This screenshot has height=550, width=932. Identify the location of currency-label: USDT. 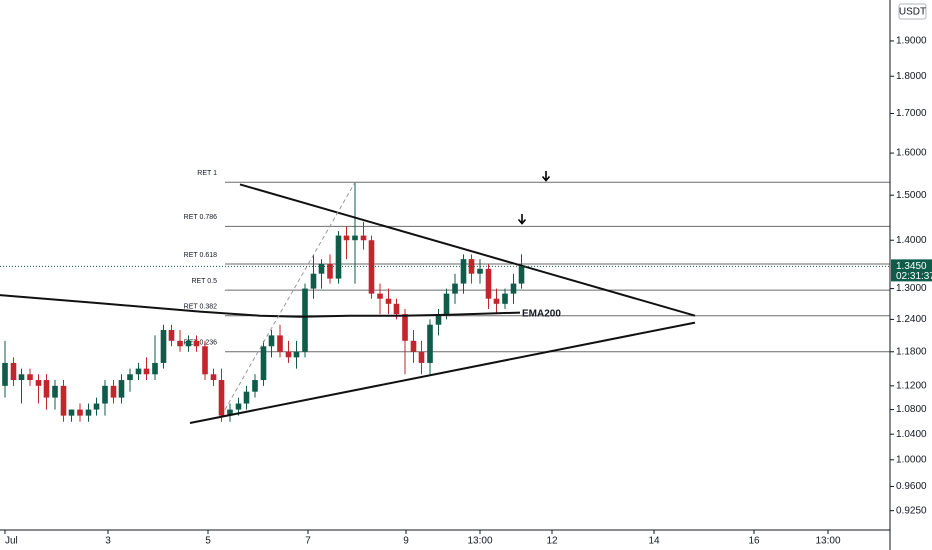
(912, 12).